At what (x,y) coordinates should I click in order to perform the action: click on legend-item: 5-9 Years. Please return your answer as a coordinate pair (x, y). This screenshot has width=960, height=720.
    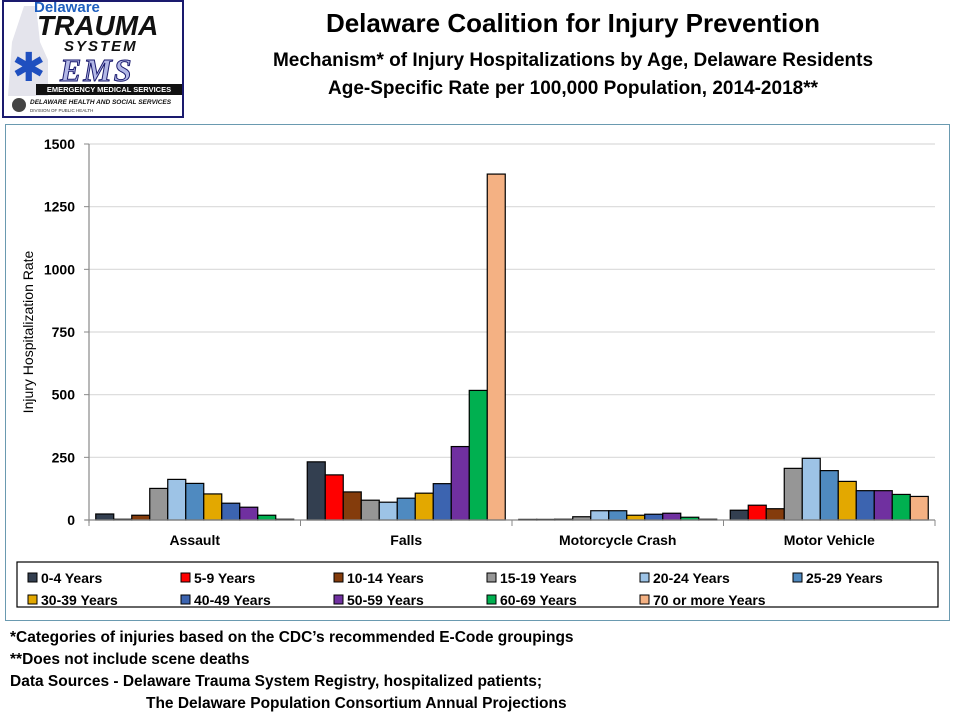
    Looking at the image, I should click on (217, 578).